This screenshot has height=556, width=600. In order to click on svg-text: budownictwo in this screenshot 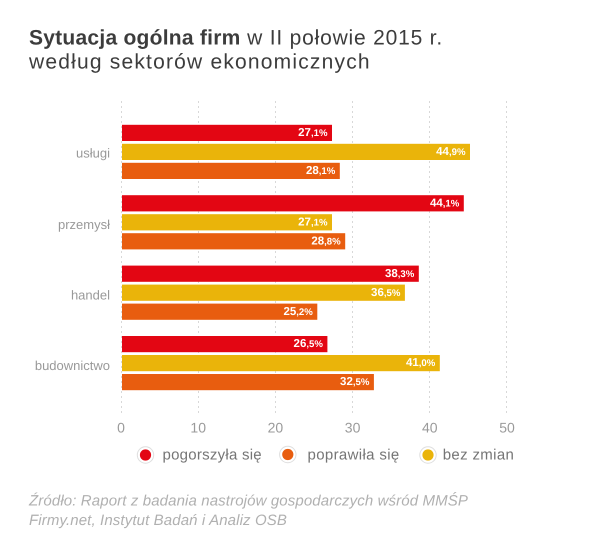, I will do `click(72, 365)`.